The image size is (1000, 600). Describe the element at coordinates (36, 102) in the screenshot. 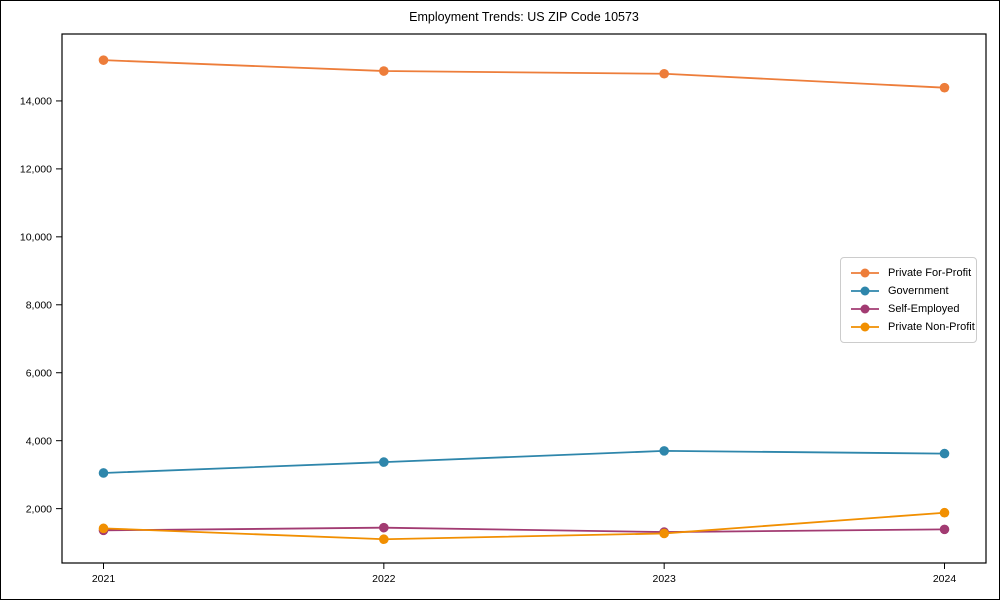

I see `y-tick-label: 14,000` at that location.